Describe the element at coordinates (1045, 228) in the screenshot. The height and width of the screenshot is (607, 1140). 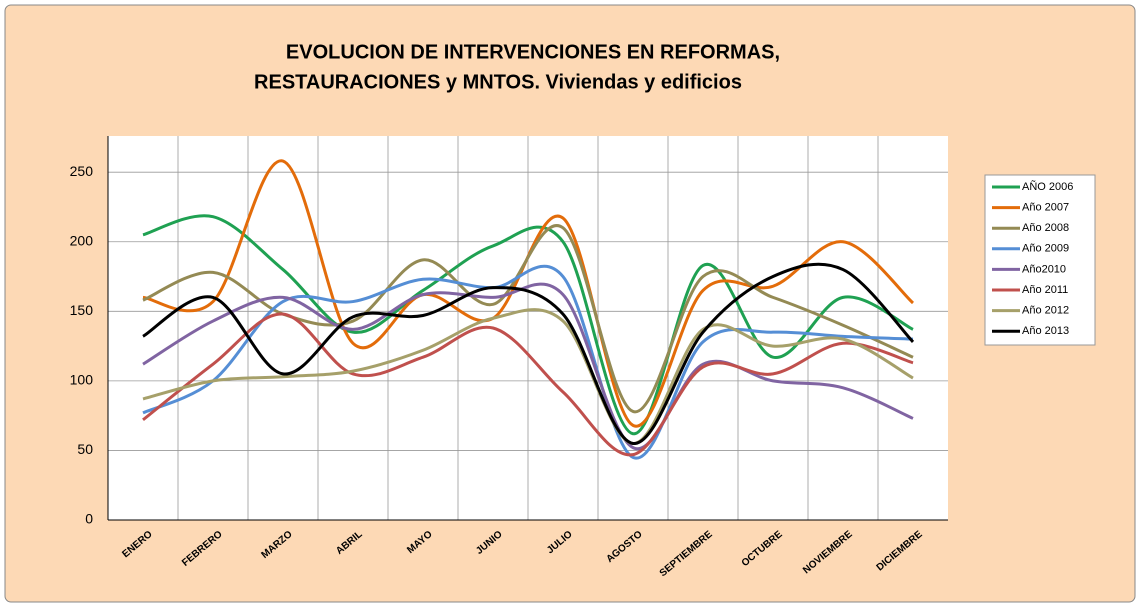
I see `legend-label: Año 2008` at that location.